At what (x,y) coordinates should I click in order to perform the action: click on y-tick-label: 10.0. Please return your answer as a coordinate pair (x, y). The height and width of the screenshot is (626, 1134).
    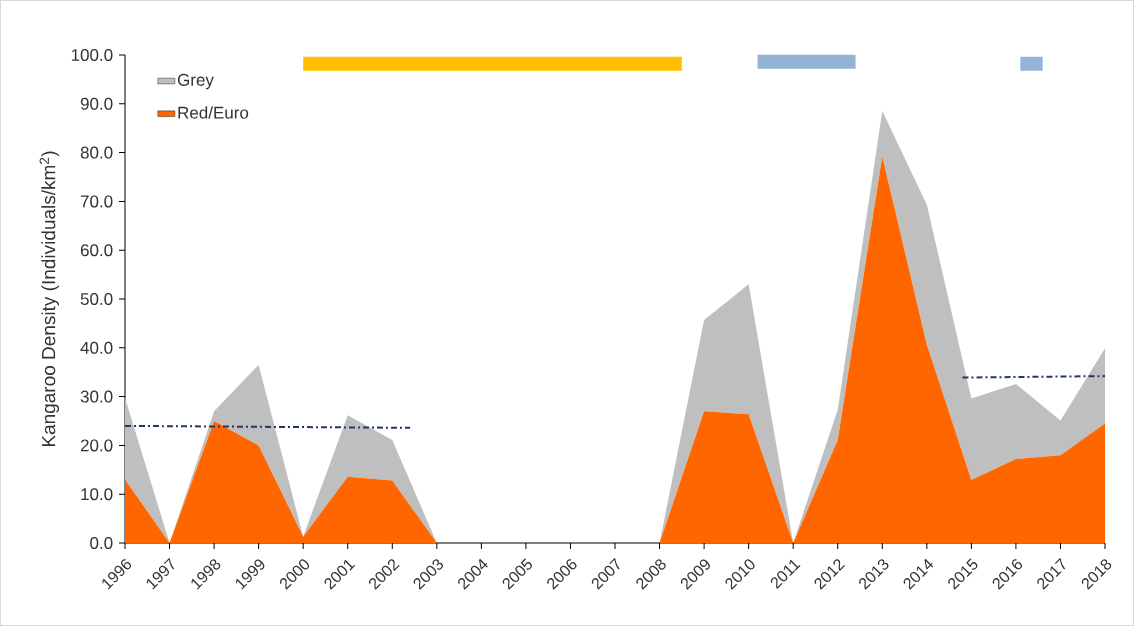
    Looking at the image, I should click on (97, 494).